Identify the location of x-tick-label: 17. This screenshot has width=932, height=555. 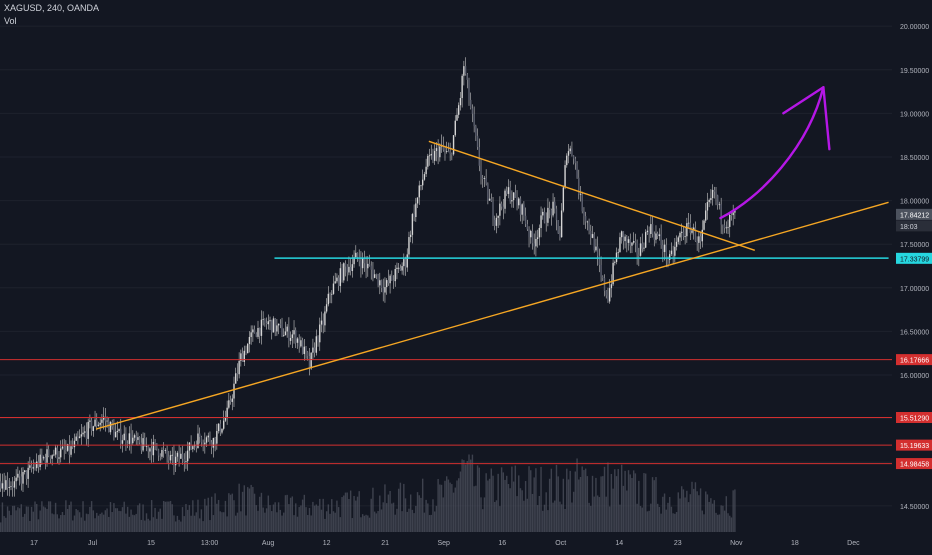
(34, 543).